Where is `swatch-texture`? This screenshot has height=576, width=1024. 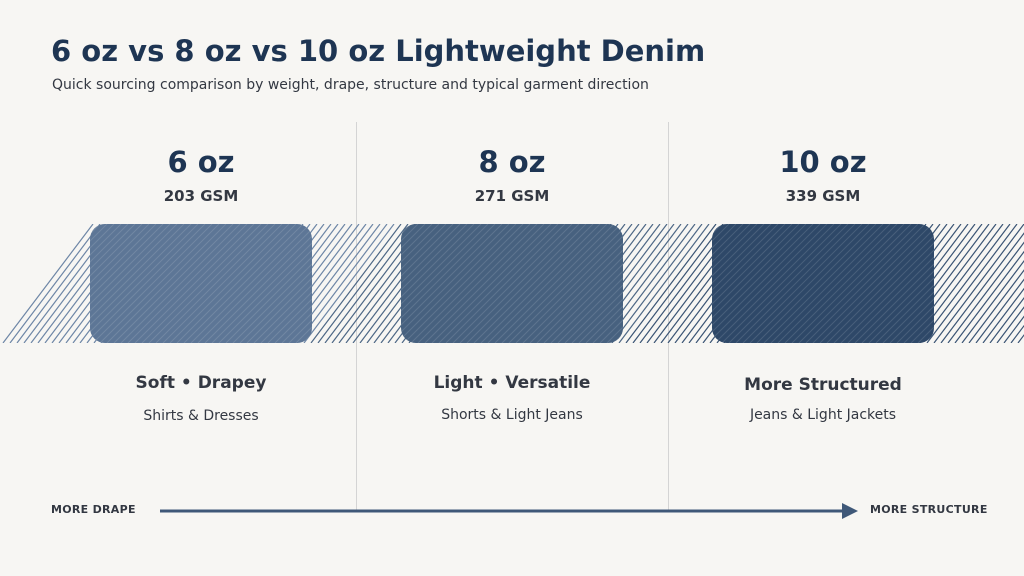 swatch-texture is located at coordinates (512, 283).